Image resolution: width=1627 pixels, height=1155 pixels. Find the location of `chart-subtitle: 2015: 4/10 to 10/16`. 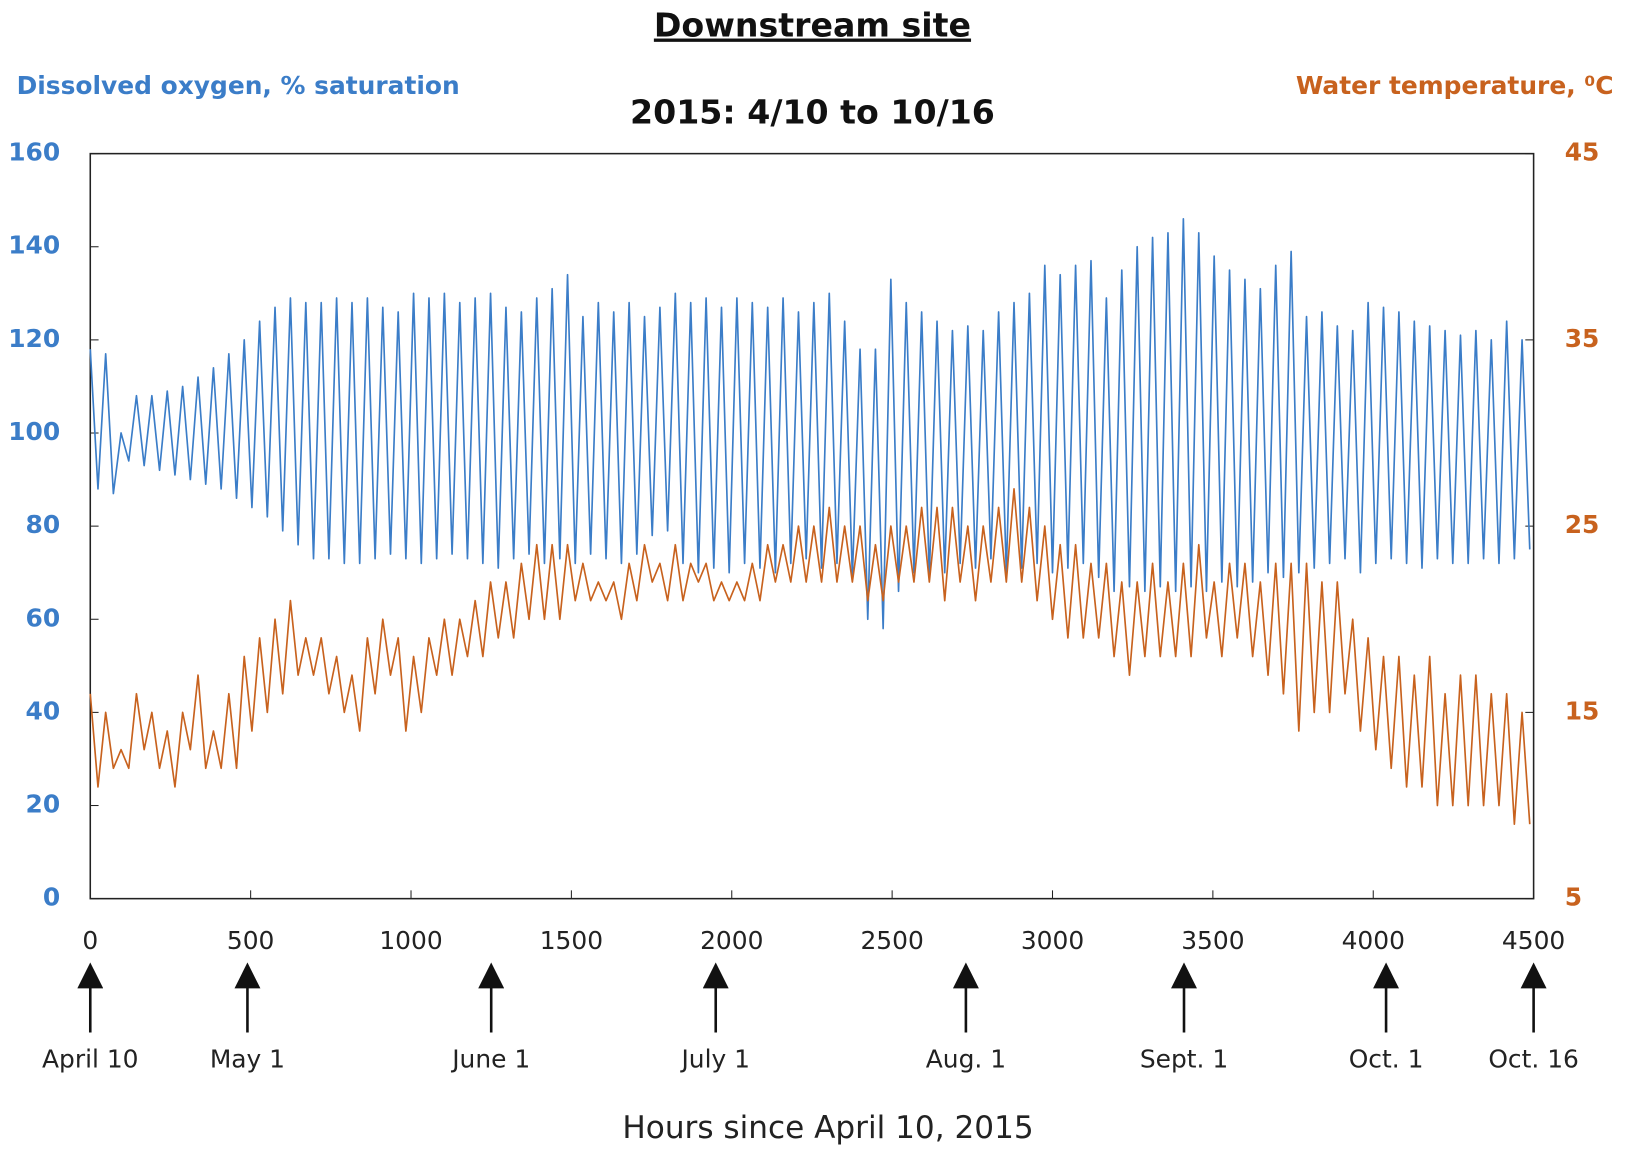

chart-subtitle: 2015: 4/10 to 10/16 is located at coordinates (812, 112).